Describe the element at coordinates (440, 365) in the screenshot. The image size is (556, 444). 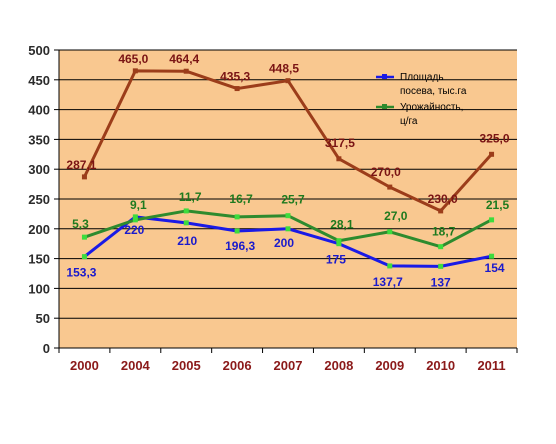
I see `x-tick-label: 2010` at that location.